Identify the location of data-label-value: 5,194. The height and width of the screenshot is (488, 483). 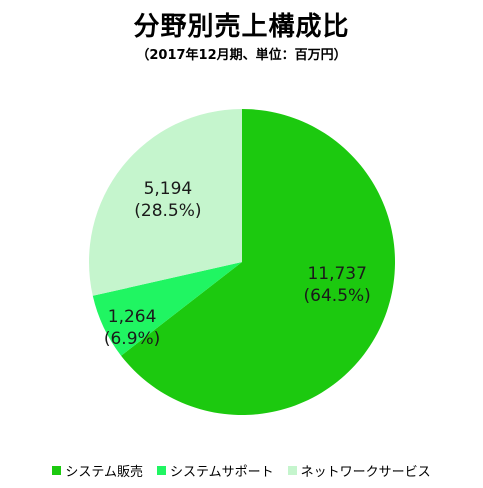
(168, 189).